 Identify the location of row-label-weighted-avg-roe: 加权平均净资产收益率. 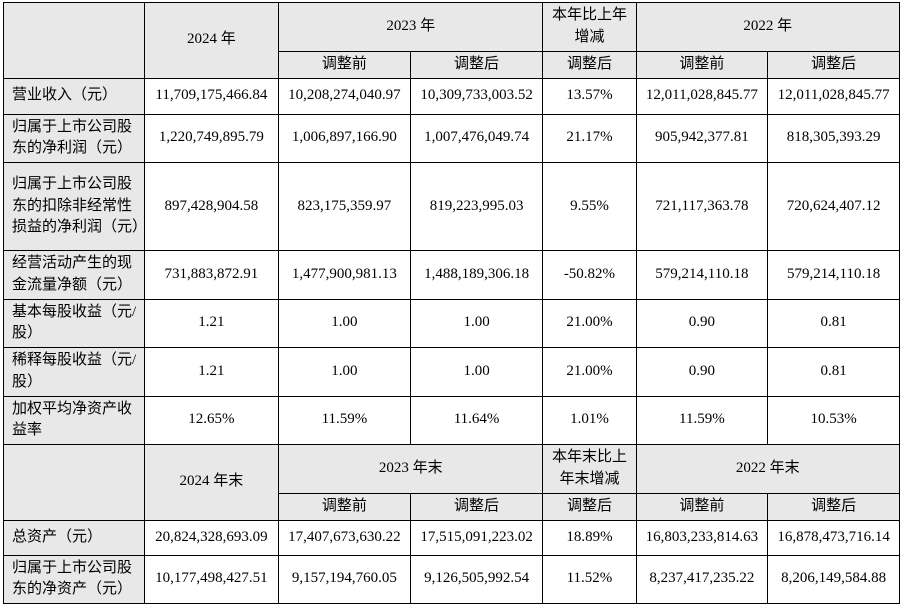
(74, 420).